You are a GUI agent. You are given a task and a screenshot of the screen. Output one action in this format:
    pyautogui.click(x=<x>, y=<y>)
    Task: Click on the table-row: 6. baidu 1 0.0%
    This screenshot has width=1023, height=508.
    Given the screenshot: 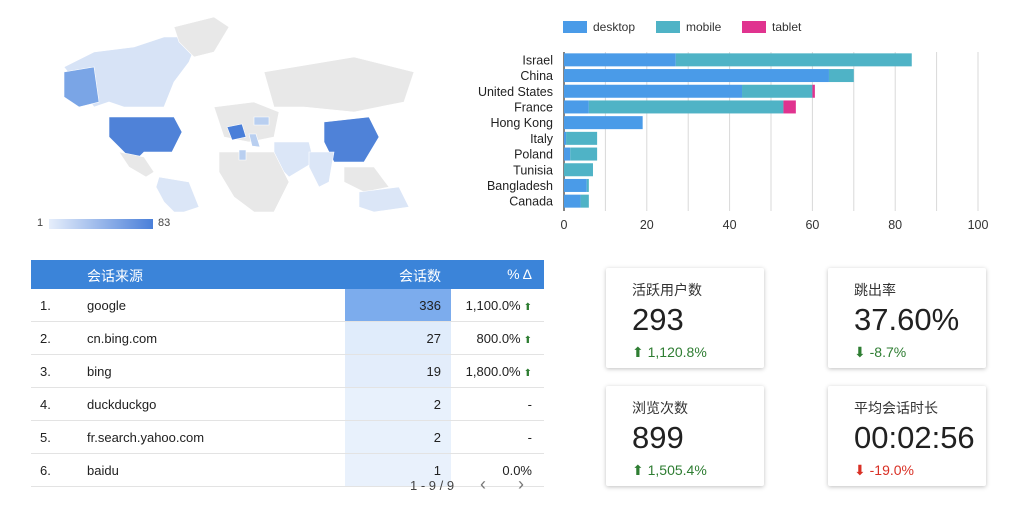 What is the action you would take?
    pyautogui.click(x=287, y=470)
    